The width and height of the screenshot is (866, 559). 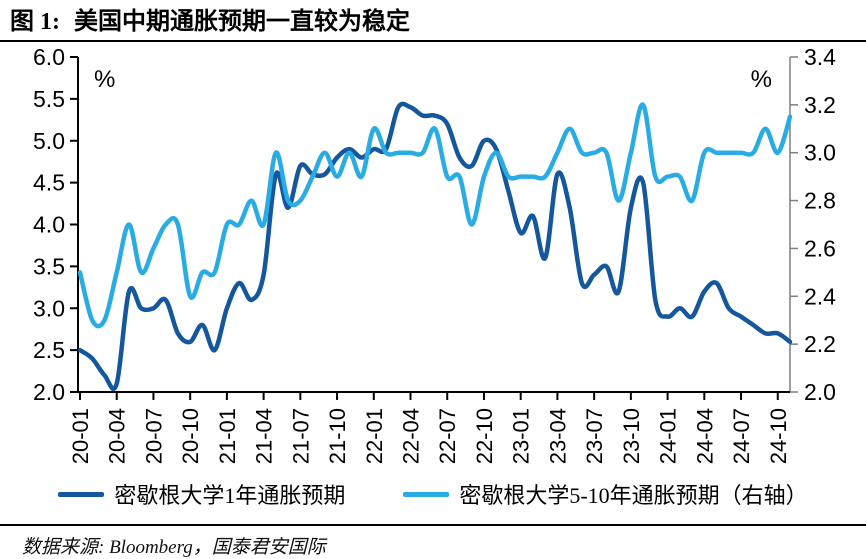 I want to click on x-tick-label: 22-10, so click(x=484, y=436).